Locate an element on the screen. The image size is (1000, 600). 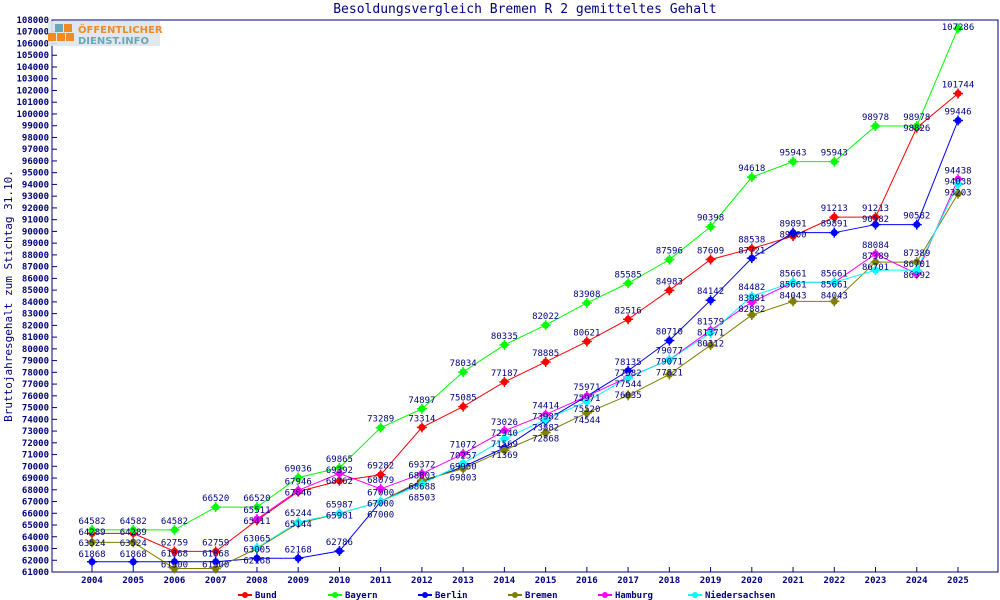
data-label: 69372 is located at coordinates (421, 466).